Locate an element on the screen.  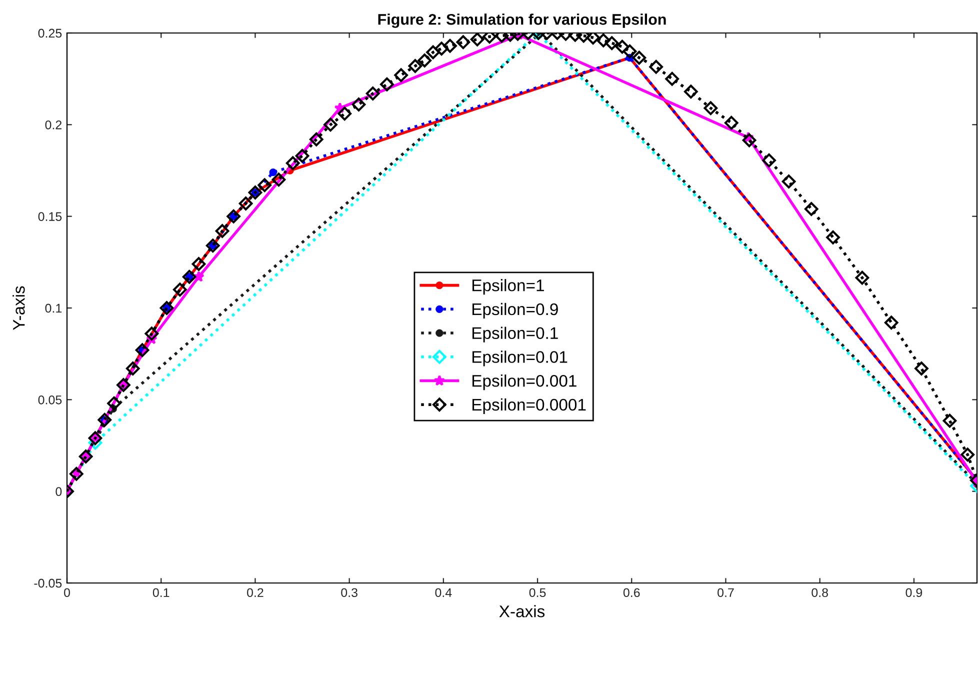
legend-label: Epsilon=0.1 is located at coordinates (515, 334).